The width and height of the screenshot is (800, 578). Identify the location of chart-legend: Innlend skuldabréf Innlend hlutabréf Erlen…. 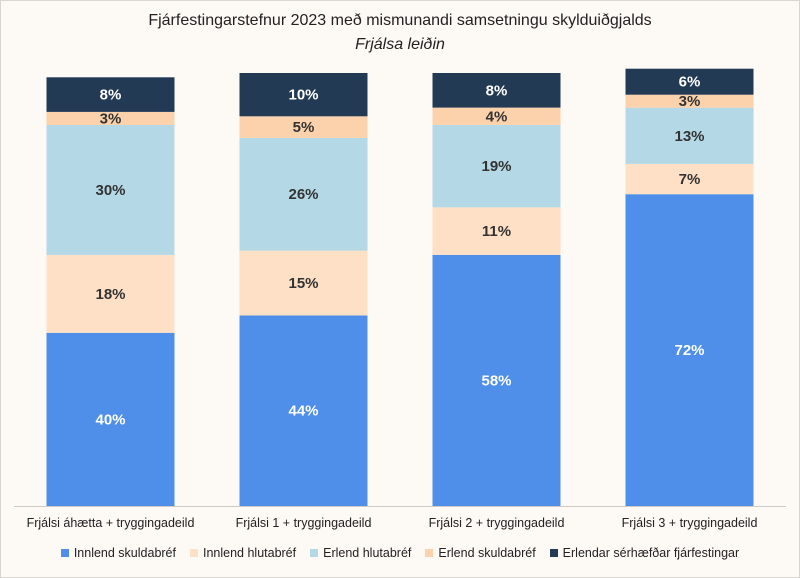
(400, 553).